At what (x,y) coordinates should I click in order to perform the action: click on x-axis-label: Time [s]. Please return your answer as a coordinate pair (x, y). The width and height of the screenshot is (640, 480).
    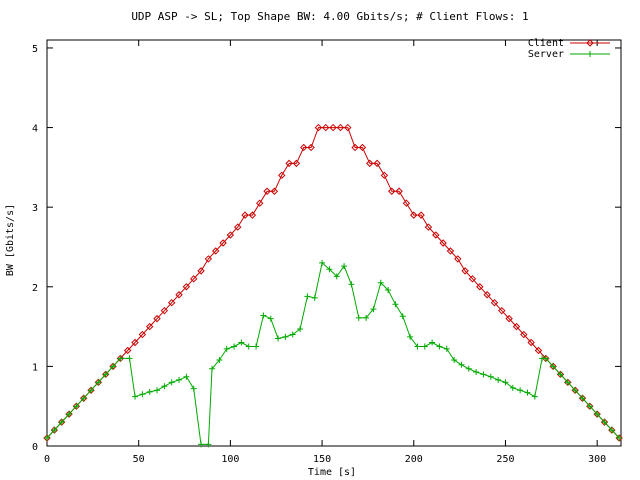
    Looking at the image, I should click on (332, 472).